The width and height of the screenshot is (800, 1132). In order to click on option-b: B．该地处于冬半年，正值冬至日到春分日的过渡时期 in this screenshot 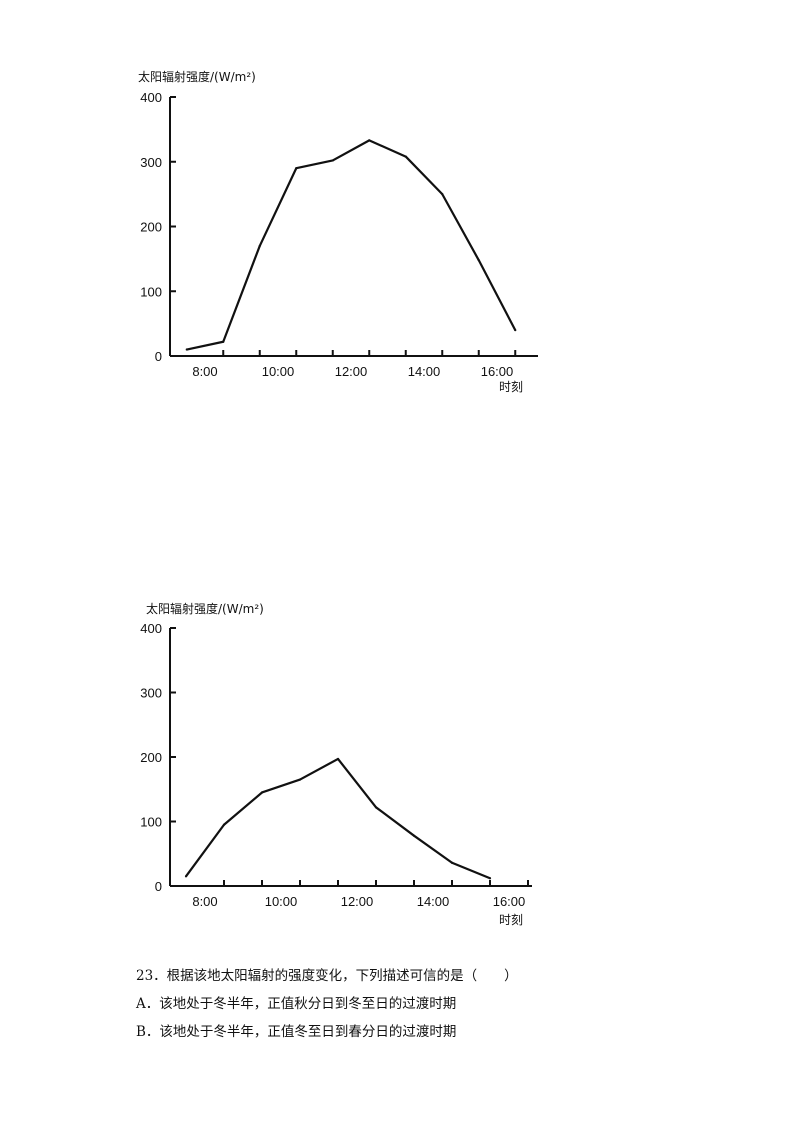, I will do `click(296, 1032)`.